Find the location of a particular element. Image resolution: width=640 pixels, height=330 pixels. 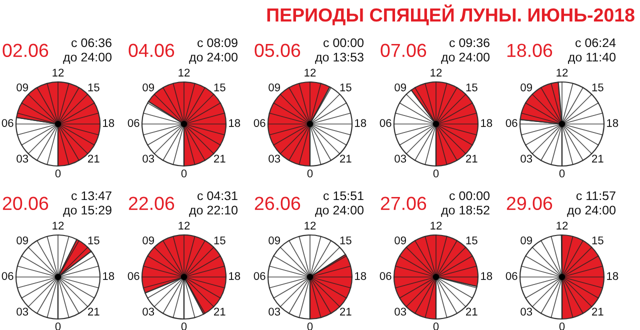

chart-subtitle: с 11:57 до 24:00 is located at coordinates (591, 204).